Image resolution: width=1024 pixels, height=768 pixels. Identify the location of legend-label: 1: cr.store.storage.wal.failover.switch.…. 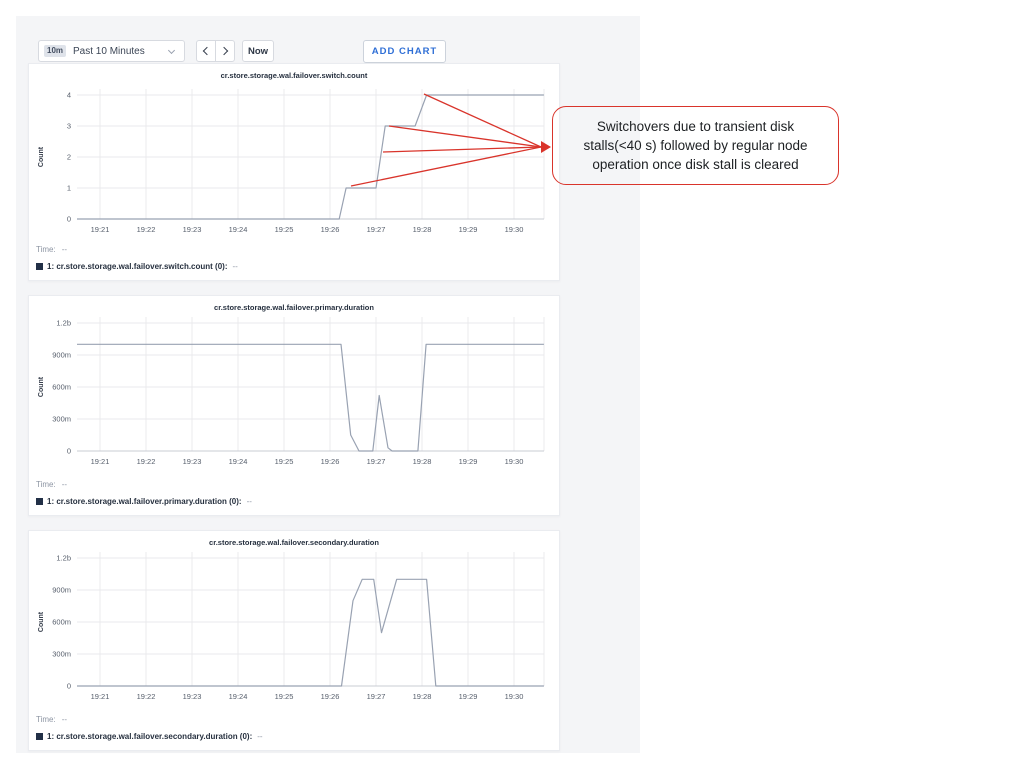
(137, 266).